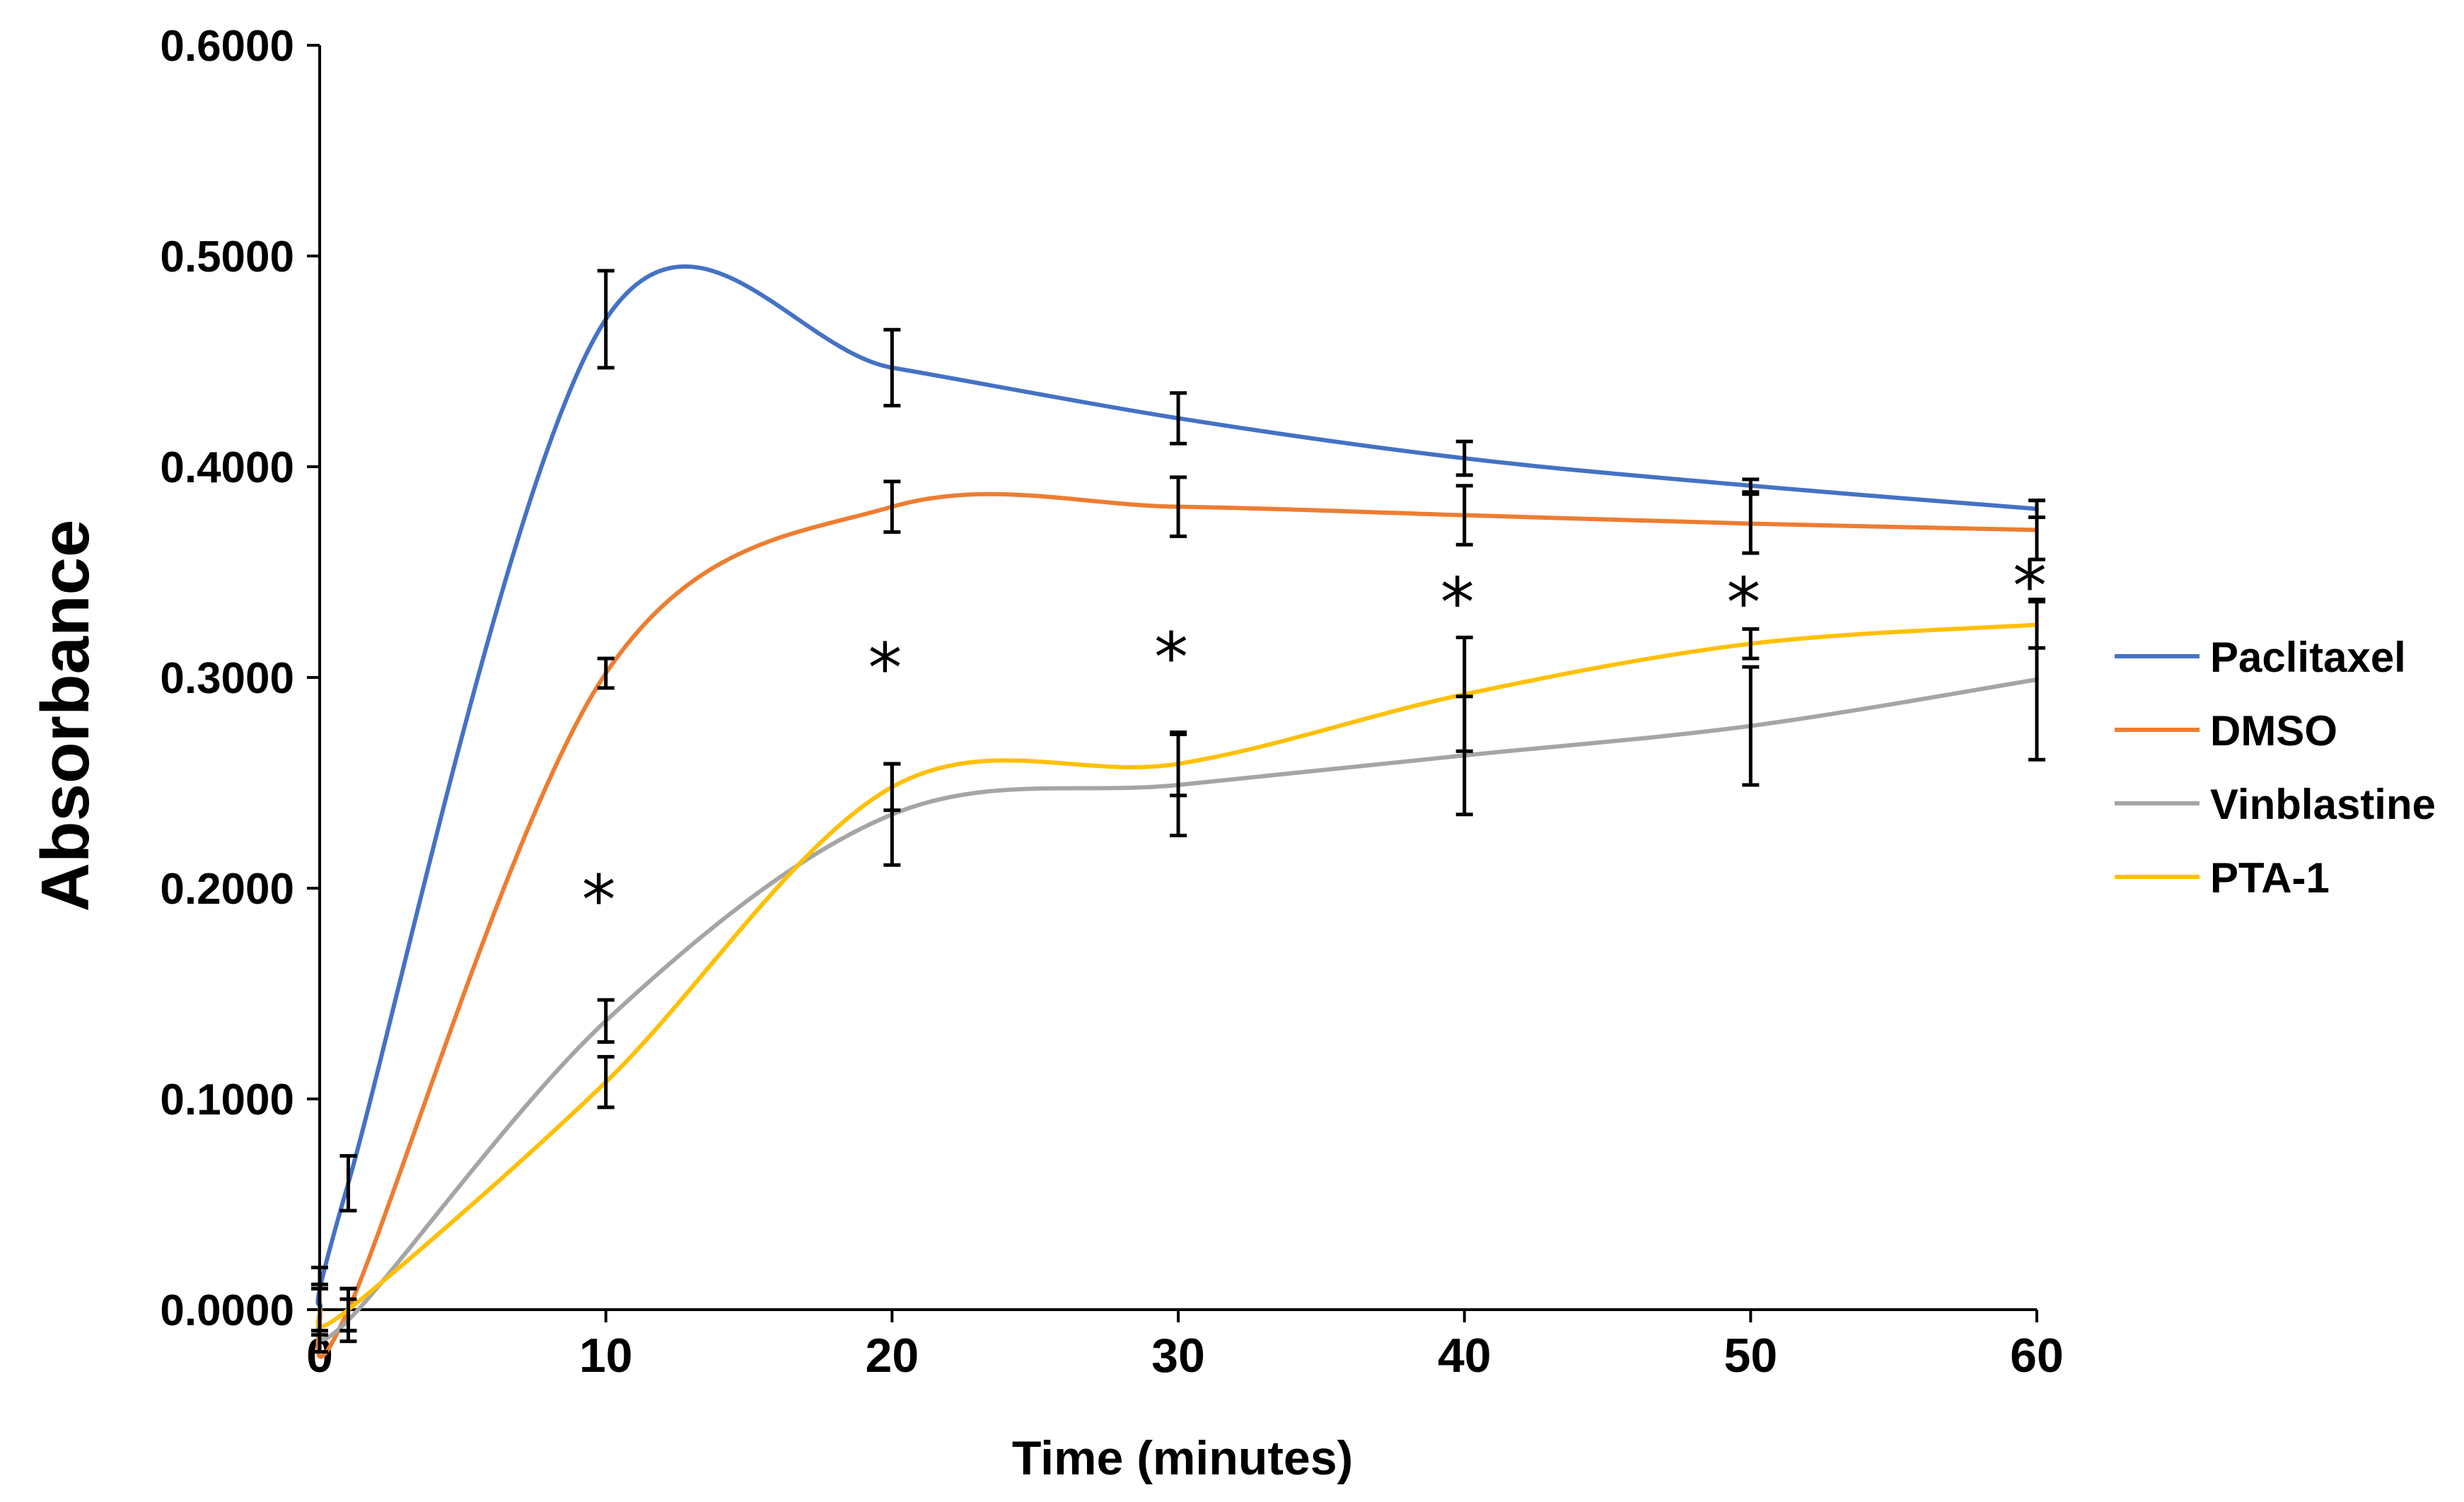 This screenshot has height=1502, width=2464. Describe the element at coordinates (2323, 805) in the screenshot. I see `legend-label-vinblastine: Vinblastine` at that location.